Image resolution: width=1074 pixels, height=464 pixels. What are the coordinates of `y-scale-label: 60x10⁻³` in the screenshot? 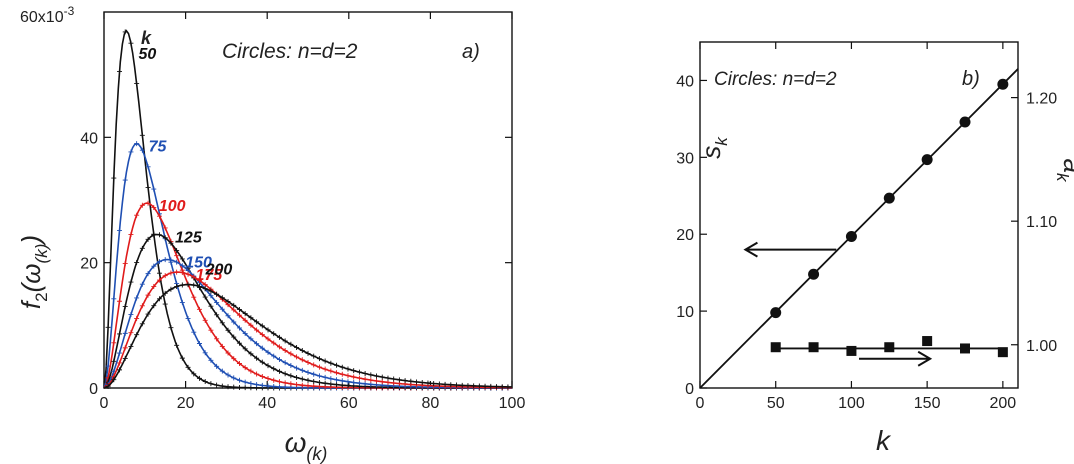 It's located at (47, 15).